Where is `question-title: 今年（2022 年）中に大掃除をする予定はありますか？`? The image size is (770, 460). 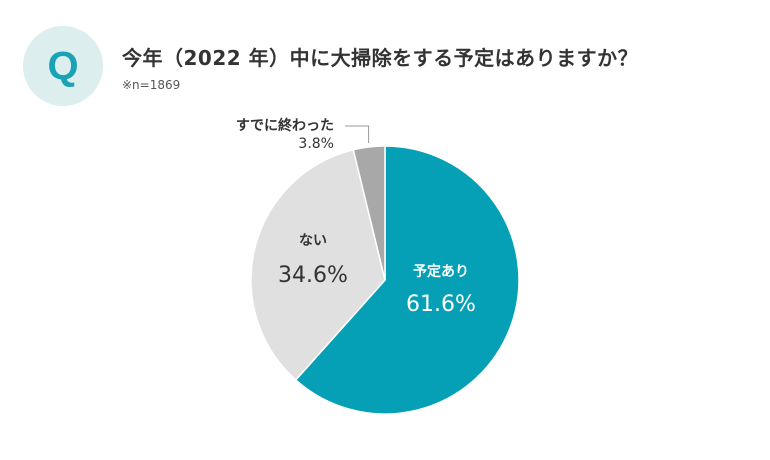 question-title: 今年（2022 年）中に大掃除をする予定はありますか？ is located at coordinates (380, 58).